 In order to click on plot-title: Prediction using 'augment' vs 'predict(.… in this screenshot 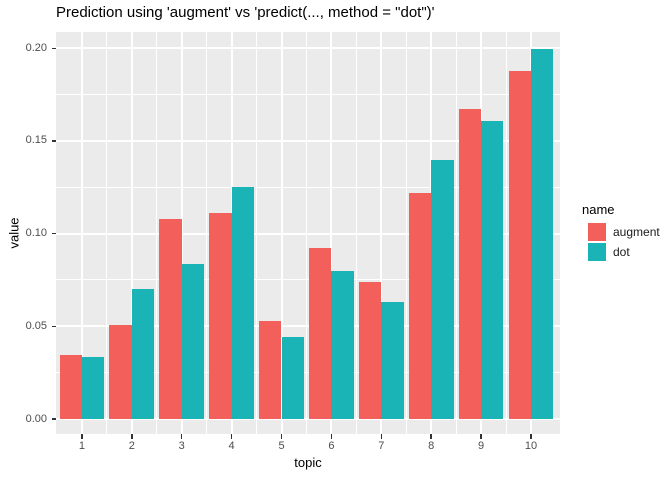, I will do `click(245, 12)`.